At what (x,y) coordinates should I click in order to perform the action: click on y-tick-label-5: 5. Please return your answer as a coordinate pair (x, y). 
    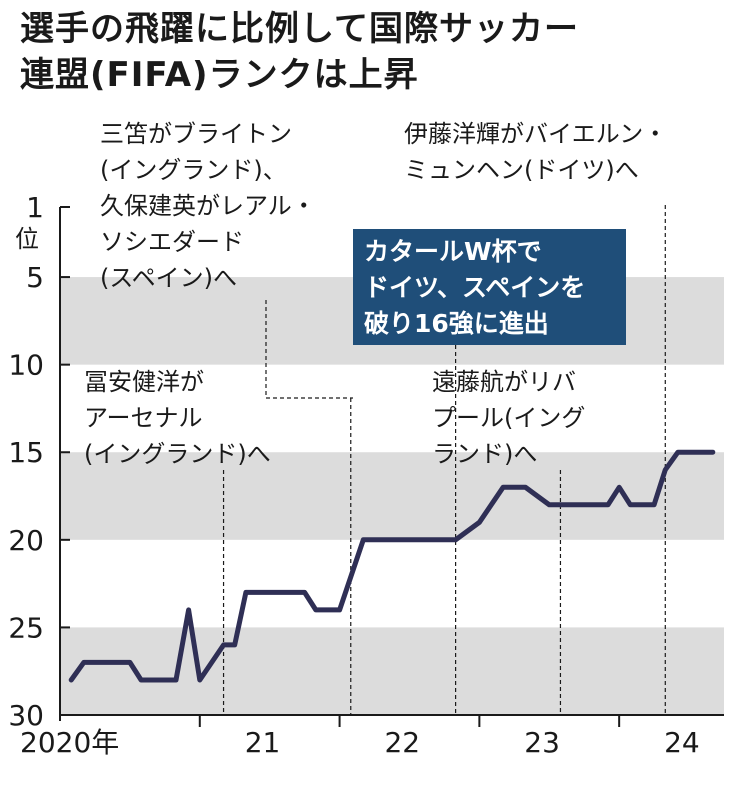
    Looking at the image, I should click on (35, 277).